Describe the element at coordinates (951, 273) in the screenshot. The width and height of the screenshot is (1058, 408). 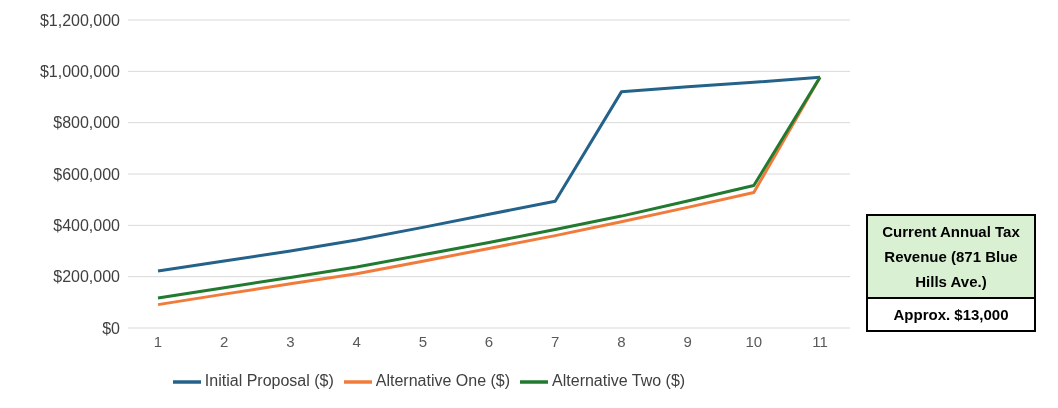
I see `info-box: Current Annual Tax Revenue (871 Blue Hills Ave.) Approx. $13,000` at that location.